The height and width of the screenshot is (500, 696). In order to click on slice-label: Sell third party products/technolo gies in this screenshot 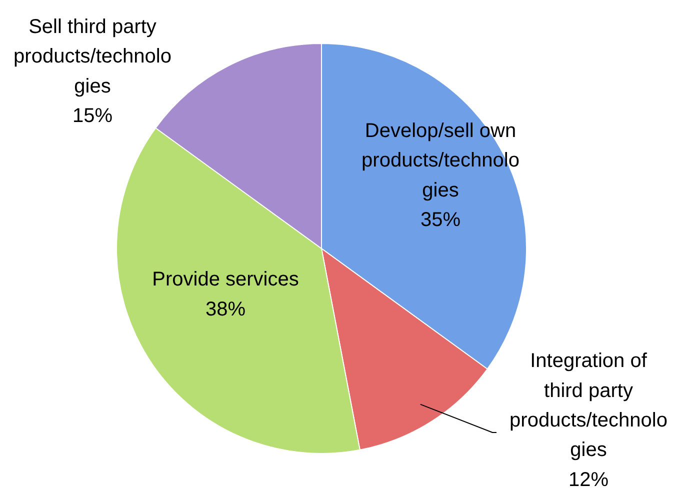, I will do `click(93, 57)`.